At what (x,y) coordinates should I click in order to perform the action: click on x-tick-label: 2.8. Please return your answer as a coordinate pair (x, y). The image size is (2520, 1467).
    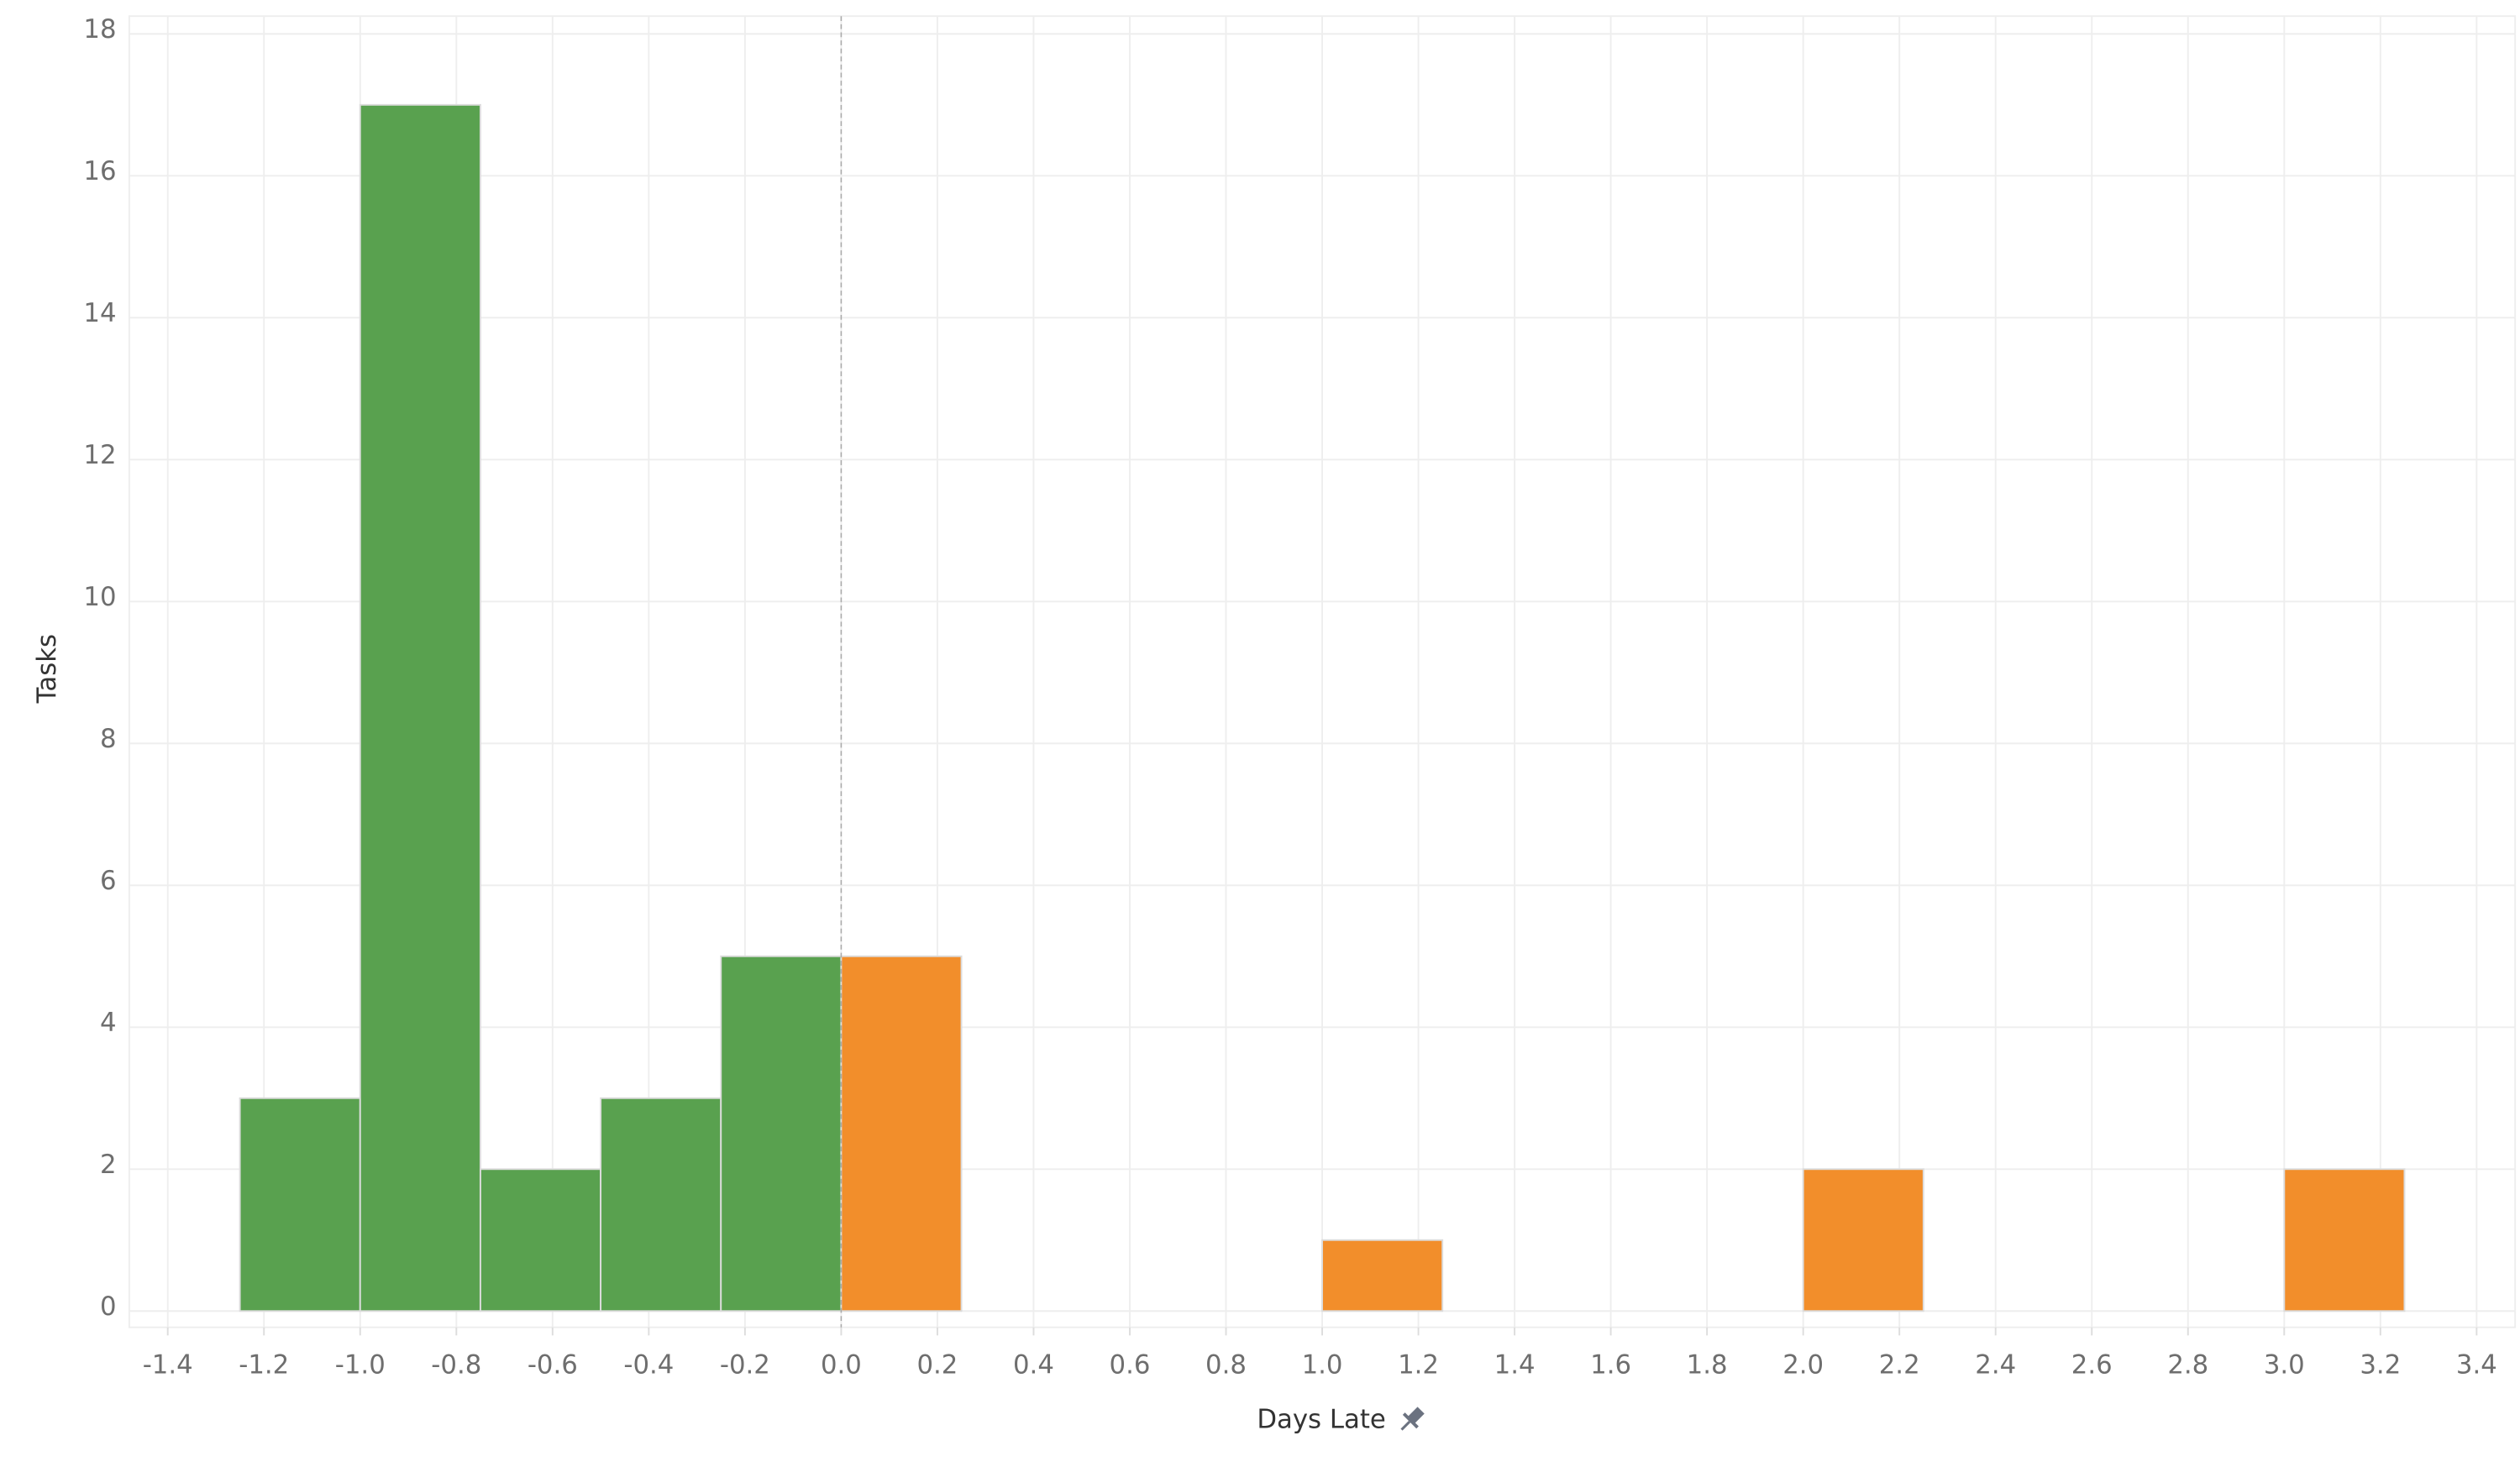
    Looking at the image, I should click on (2187, 1364).